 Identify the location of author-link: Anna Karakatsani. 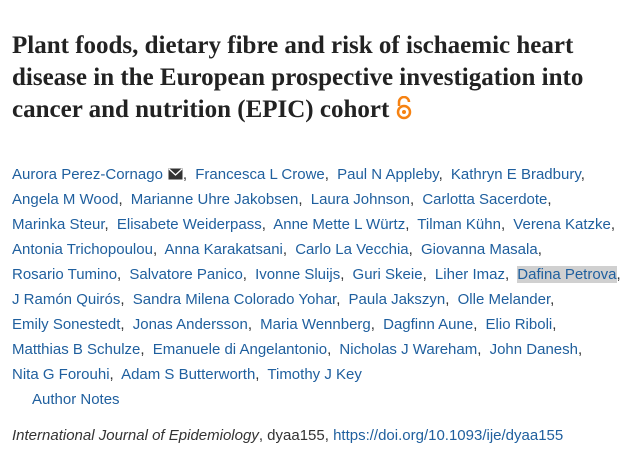
(223, 249).